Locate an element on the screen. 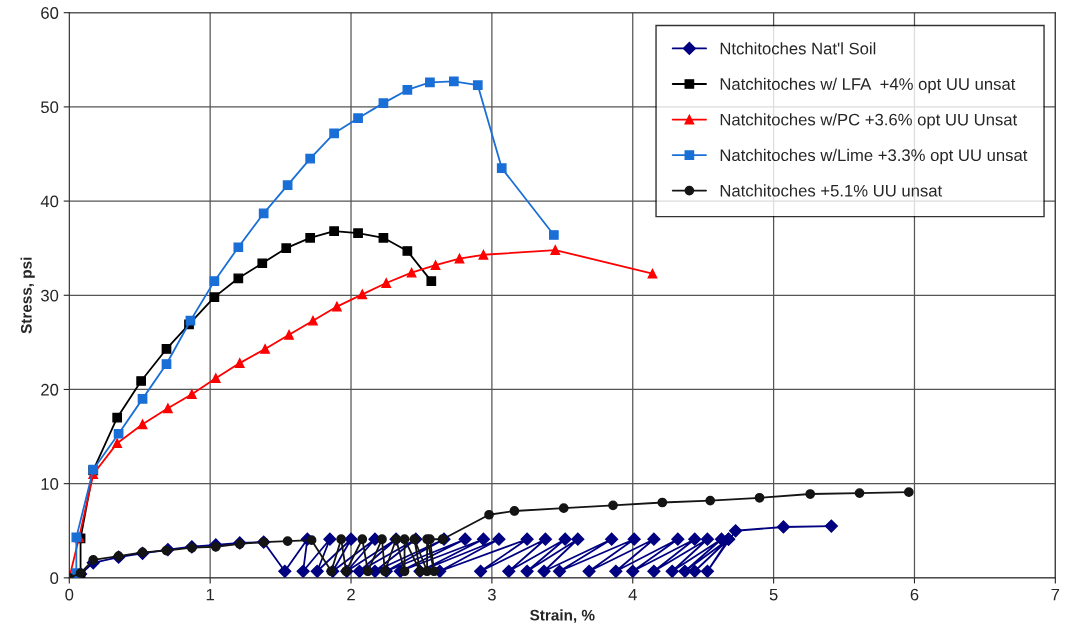 The width and height of the screenshot is (1066, 635). x-tick-label: 7 is located at coordinates (1055, 594).